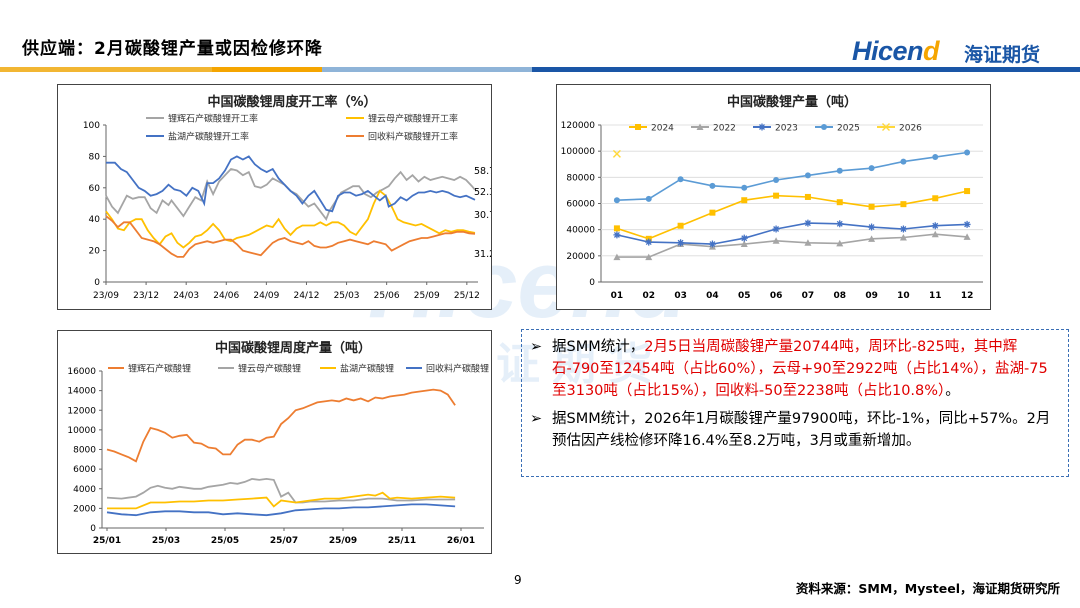  I want to click on y-tick-label: 100, so click(91, 126).